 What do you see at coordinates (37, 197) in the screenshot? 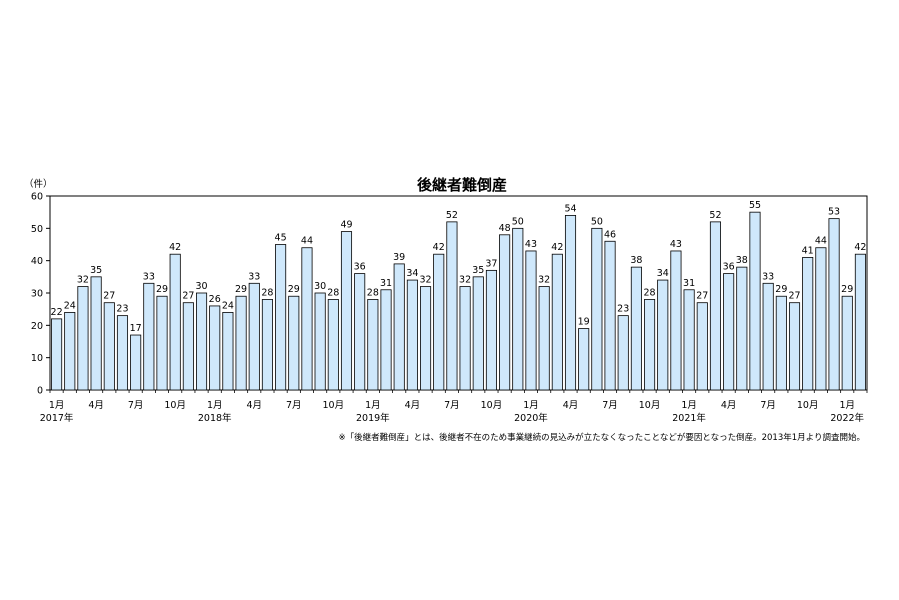
I see `y-tick-label: 60` at bounding box center [37, 197].